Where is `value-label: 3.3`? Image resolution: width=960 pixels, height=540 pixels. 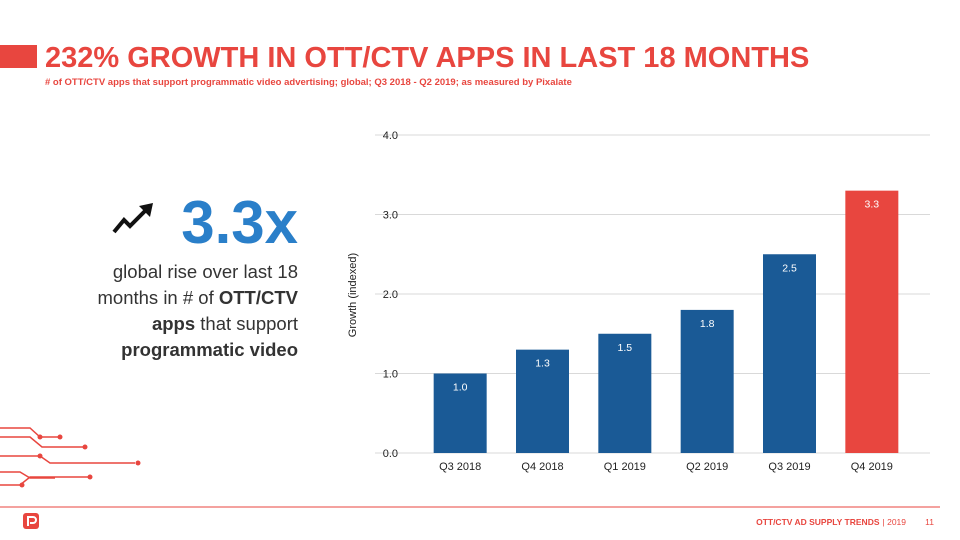
value-label: 3.3 is located at coordinates (872, 205).